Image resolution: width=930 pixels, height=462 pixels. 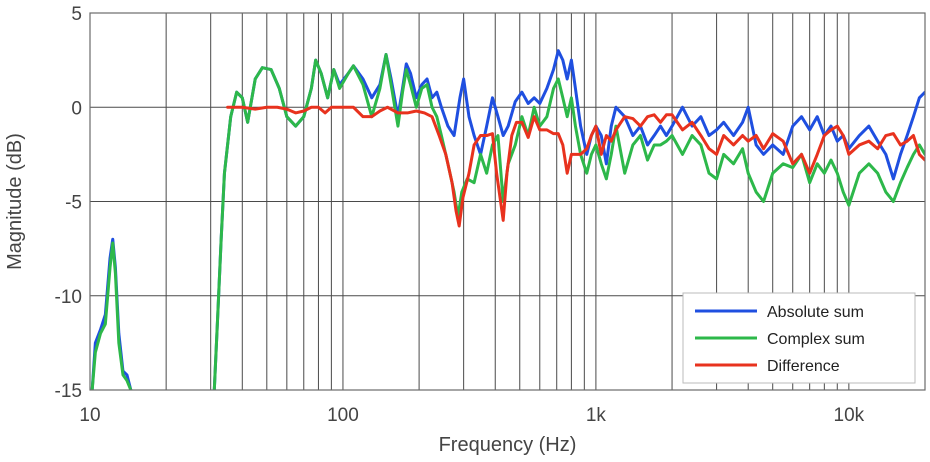 What do you see at coordinates (849, 415) in the screenshot?
I see `x-tick-label: 10k` at bounding box center [849, 415].